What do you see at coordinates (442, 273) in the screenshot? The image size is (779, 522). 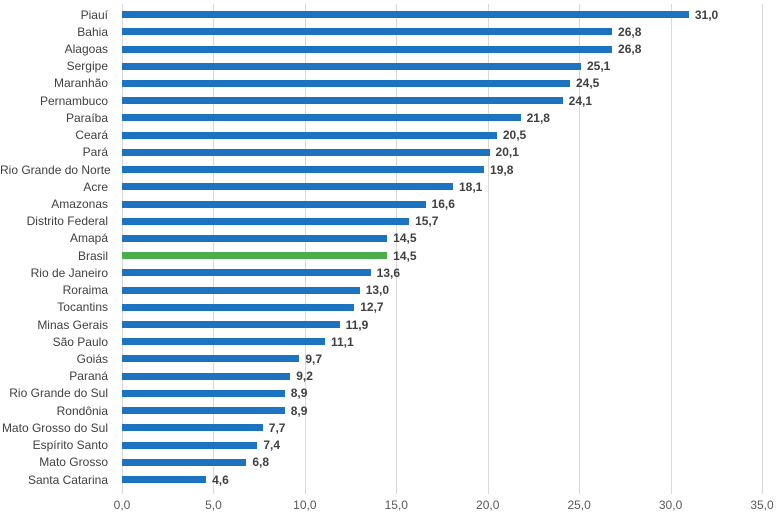 I see `bar-track: 13,6` at bounding box center [442, 273].